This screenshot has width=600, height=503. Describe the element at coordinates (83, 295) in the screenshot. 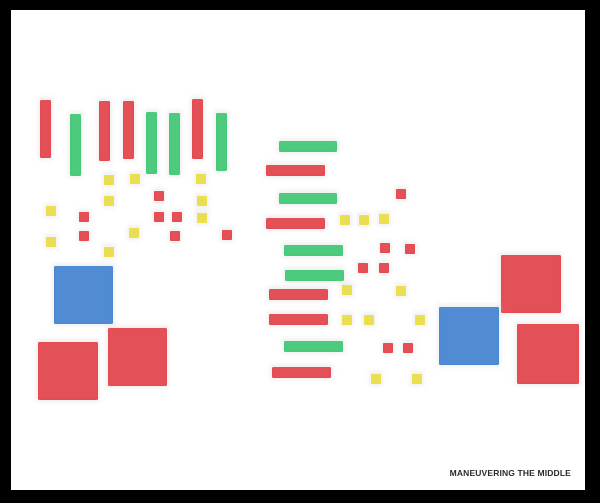

I see `flat-left-blue` at that location.